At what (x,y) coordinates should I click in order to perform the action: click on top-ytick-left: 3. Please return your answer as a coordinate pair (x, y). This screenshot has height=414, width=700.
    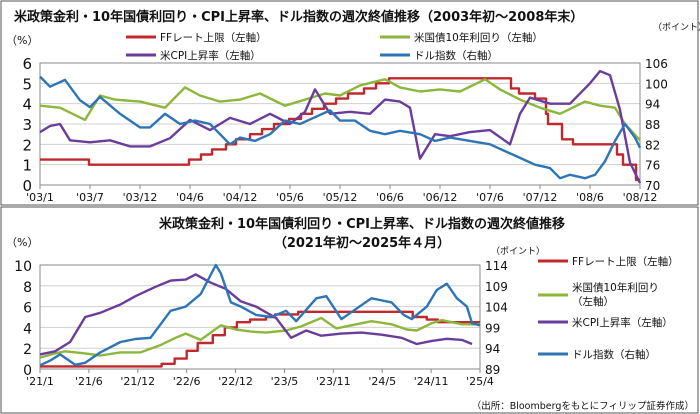
    Looking at the image, I should click on (27, 125).